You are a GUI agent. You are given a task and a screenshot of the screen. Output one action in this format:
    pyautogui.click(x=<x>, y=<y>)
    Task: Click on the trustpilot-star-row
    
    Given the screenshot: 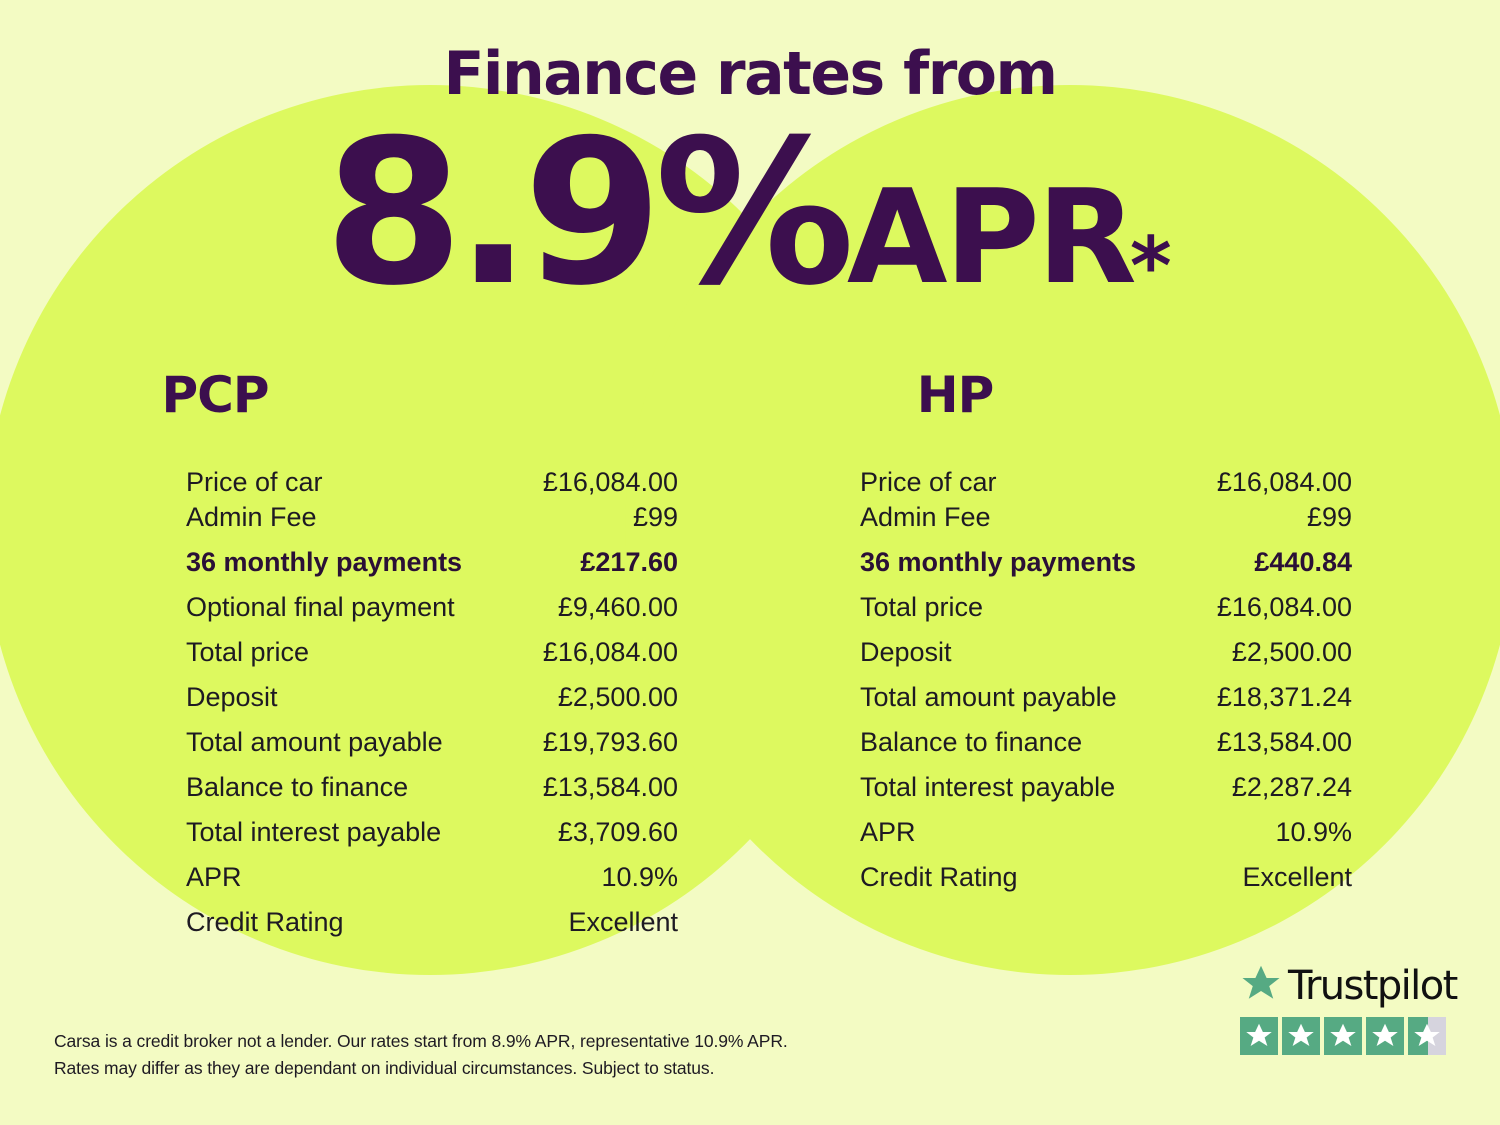 What is the action you would take?
    pyautogui.click(x=1346, y=1036)
    